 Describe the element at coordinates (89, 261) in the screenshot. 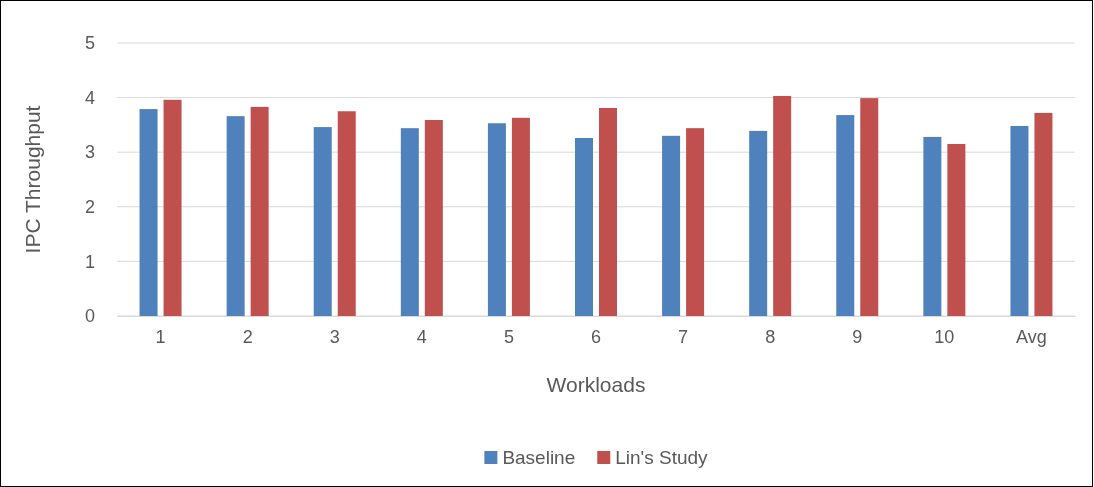

I see `y-tick-label: 1` at that location.